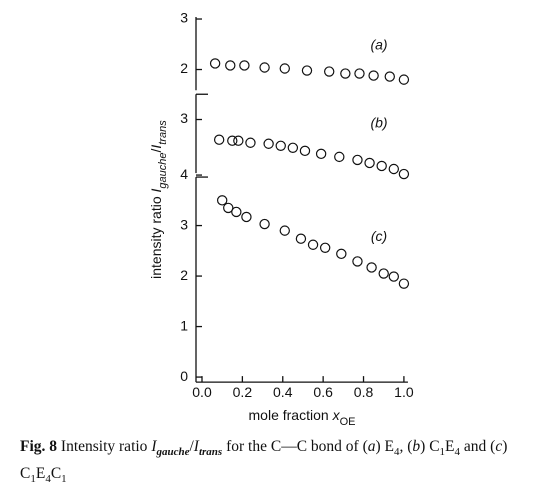  I want to click on caption-part: and (, so click(478, 446).